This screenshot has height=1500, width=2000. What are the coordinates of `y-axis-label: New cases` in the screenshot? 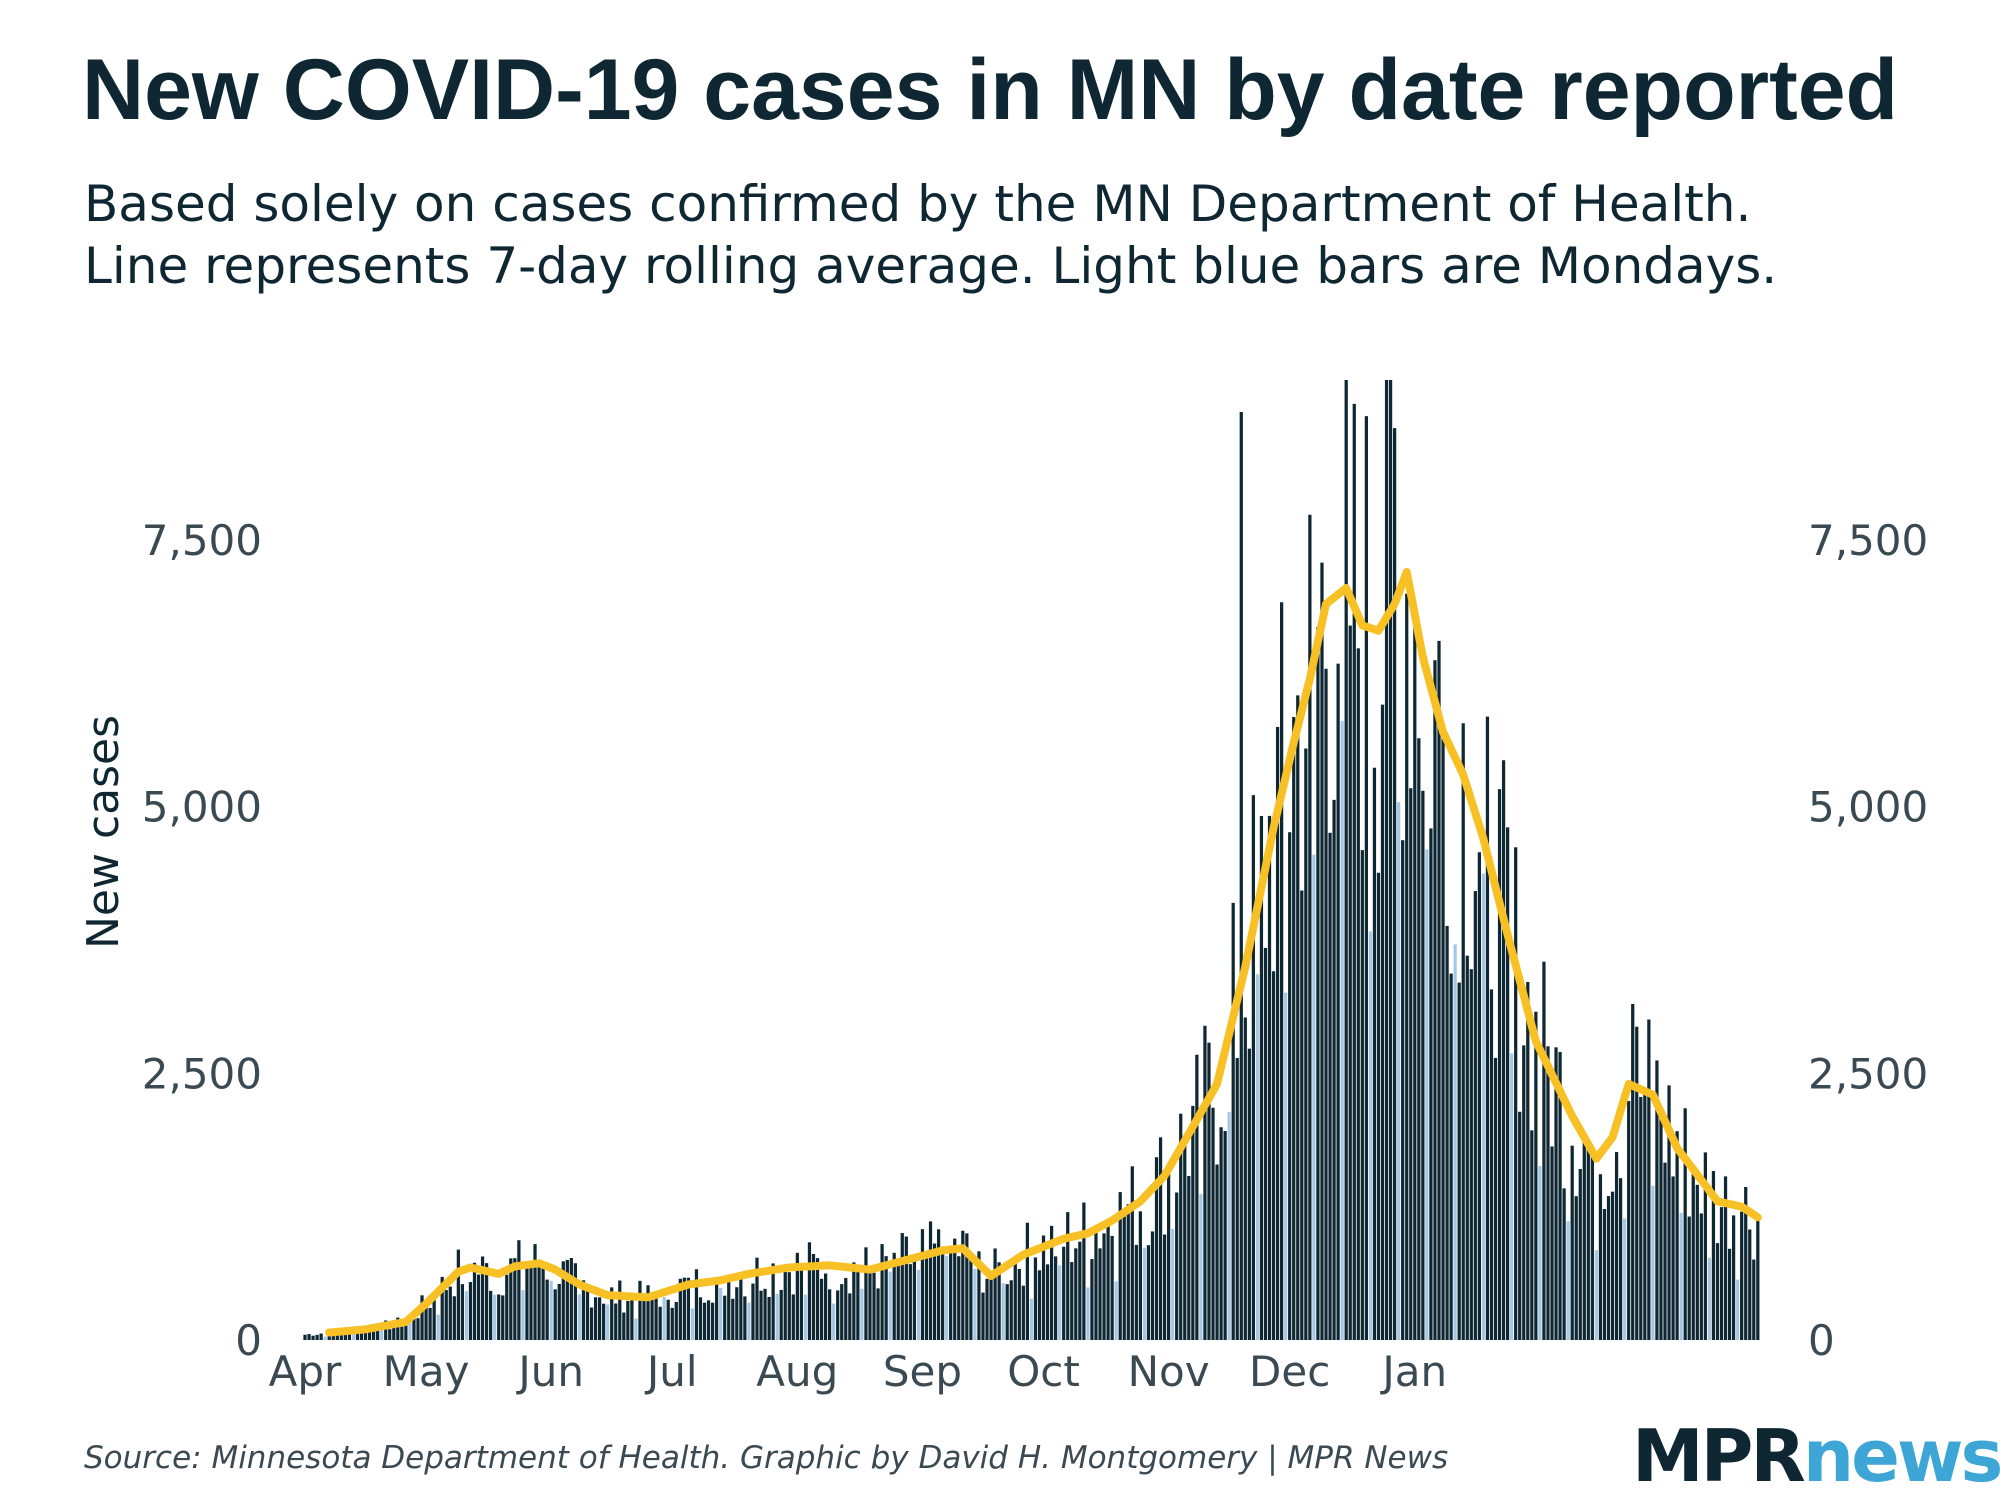 It's located at (103, 832).